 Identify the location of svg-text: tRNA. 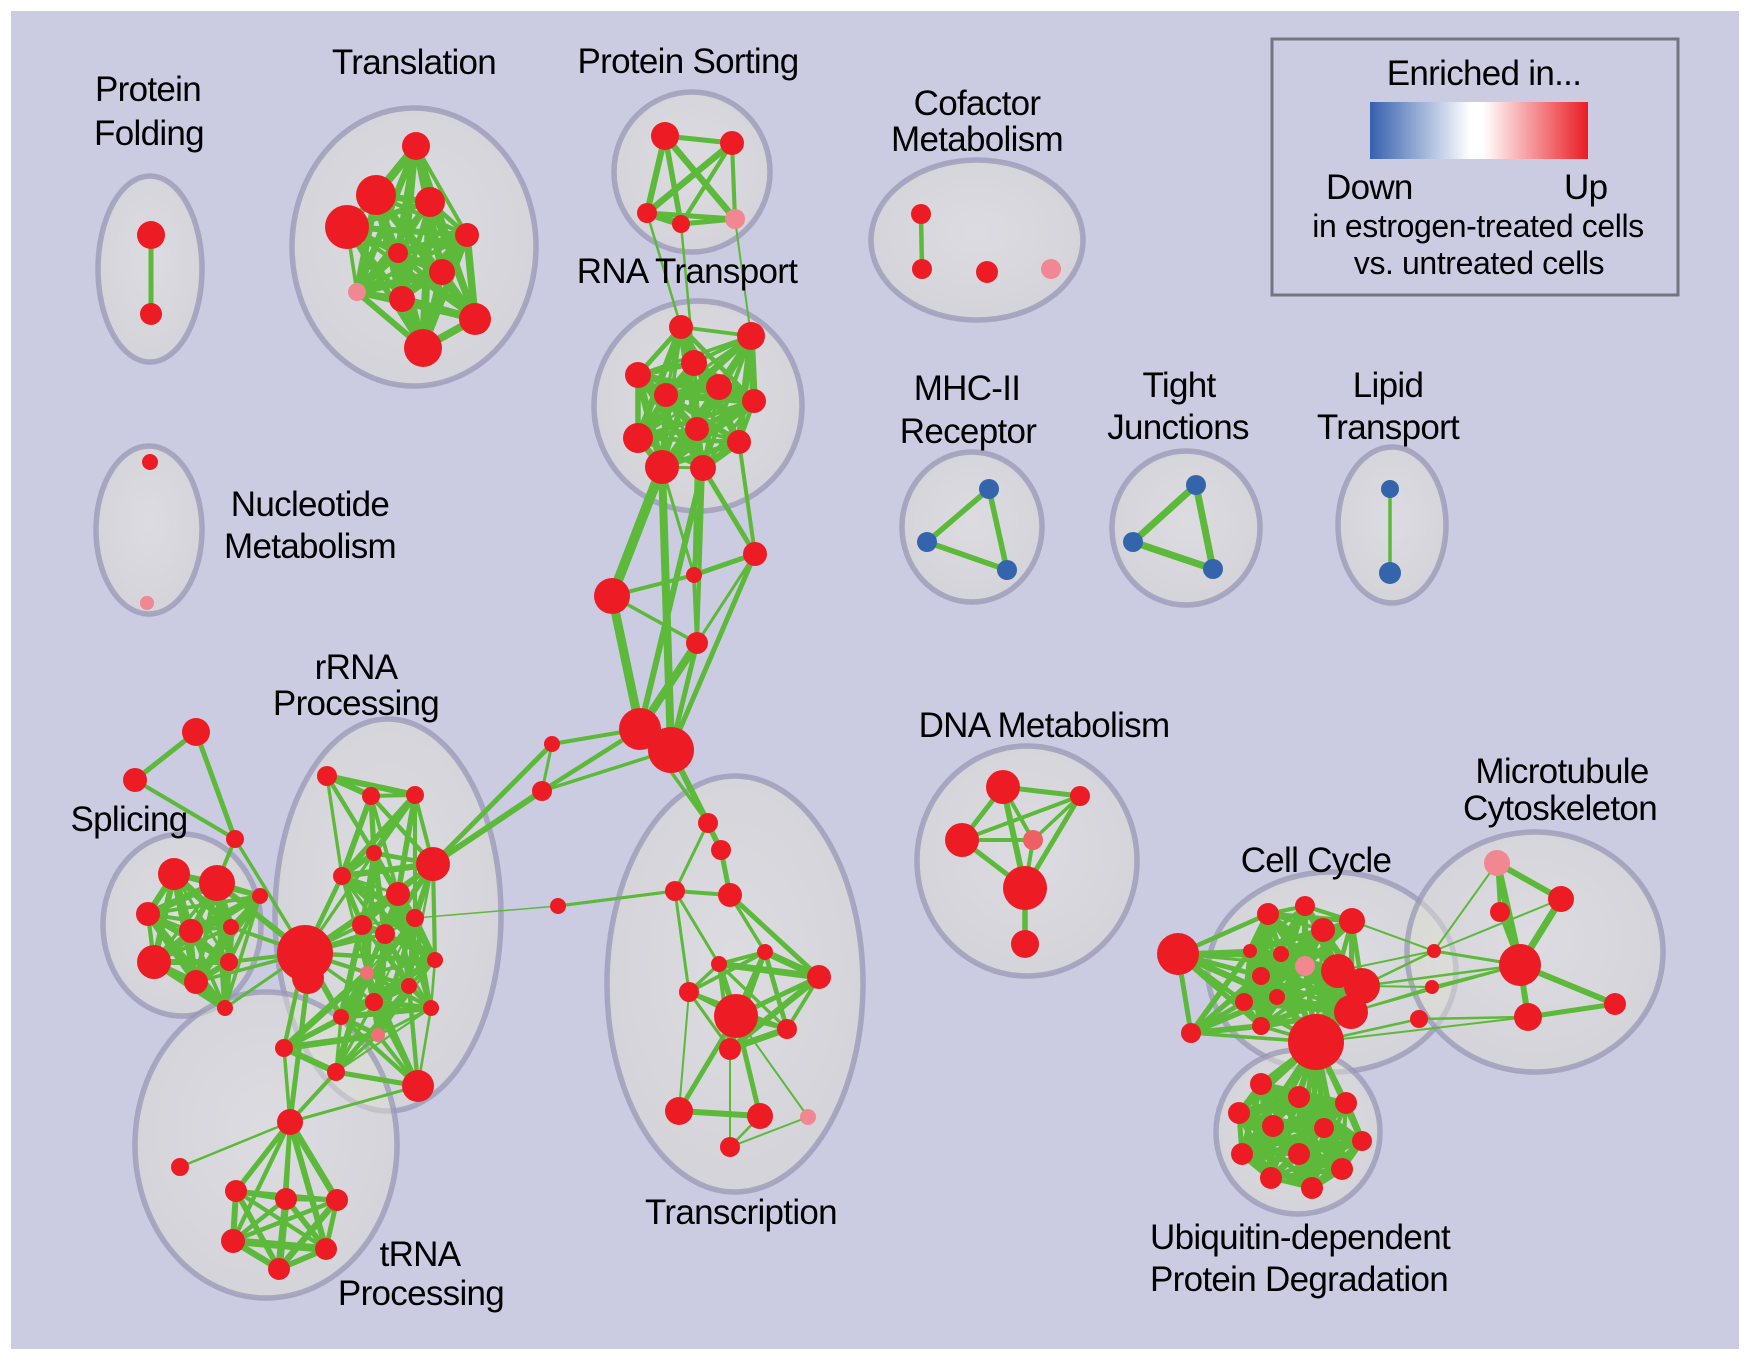
(421, 1254).